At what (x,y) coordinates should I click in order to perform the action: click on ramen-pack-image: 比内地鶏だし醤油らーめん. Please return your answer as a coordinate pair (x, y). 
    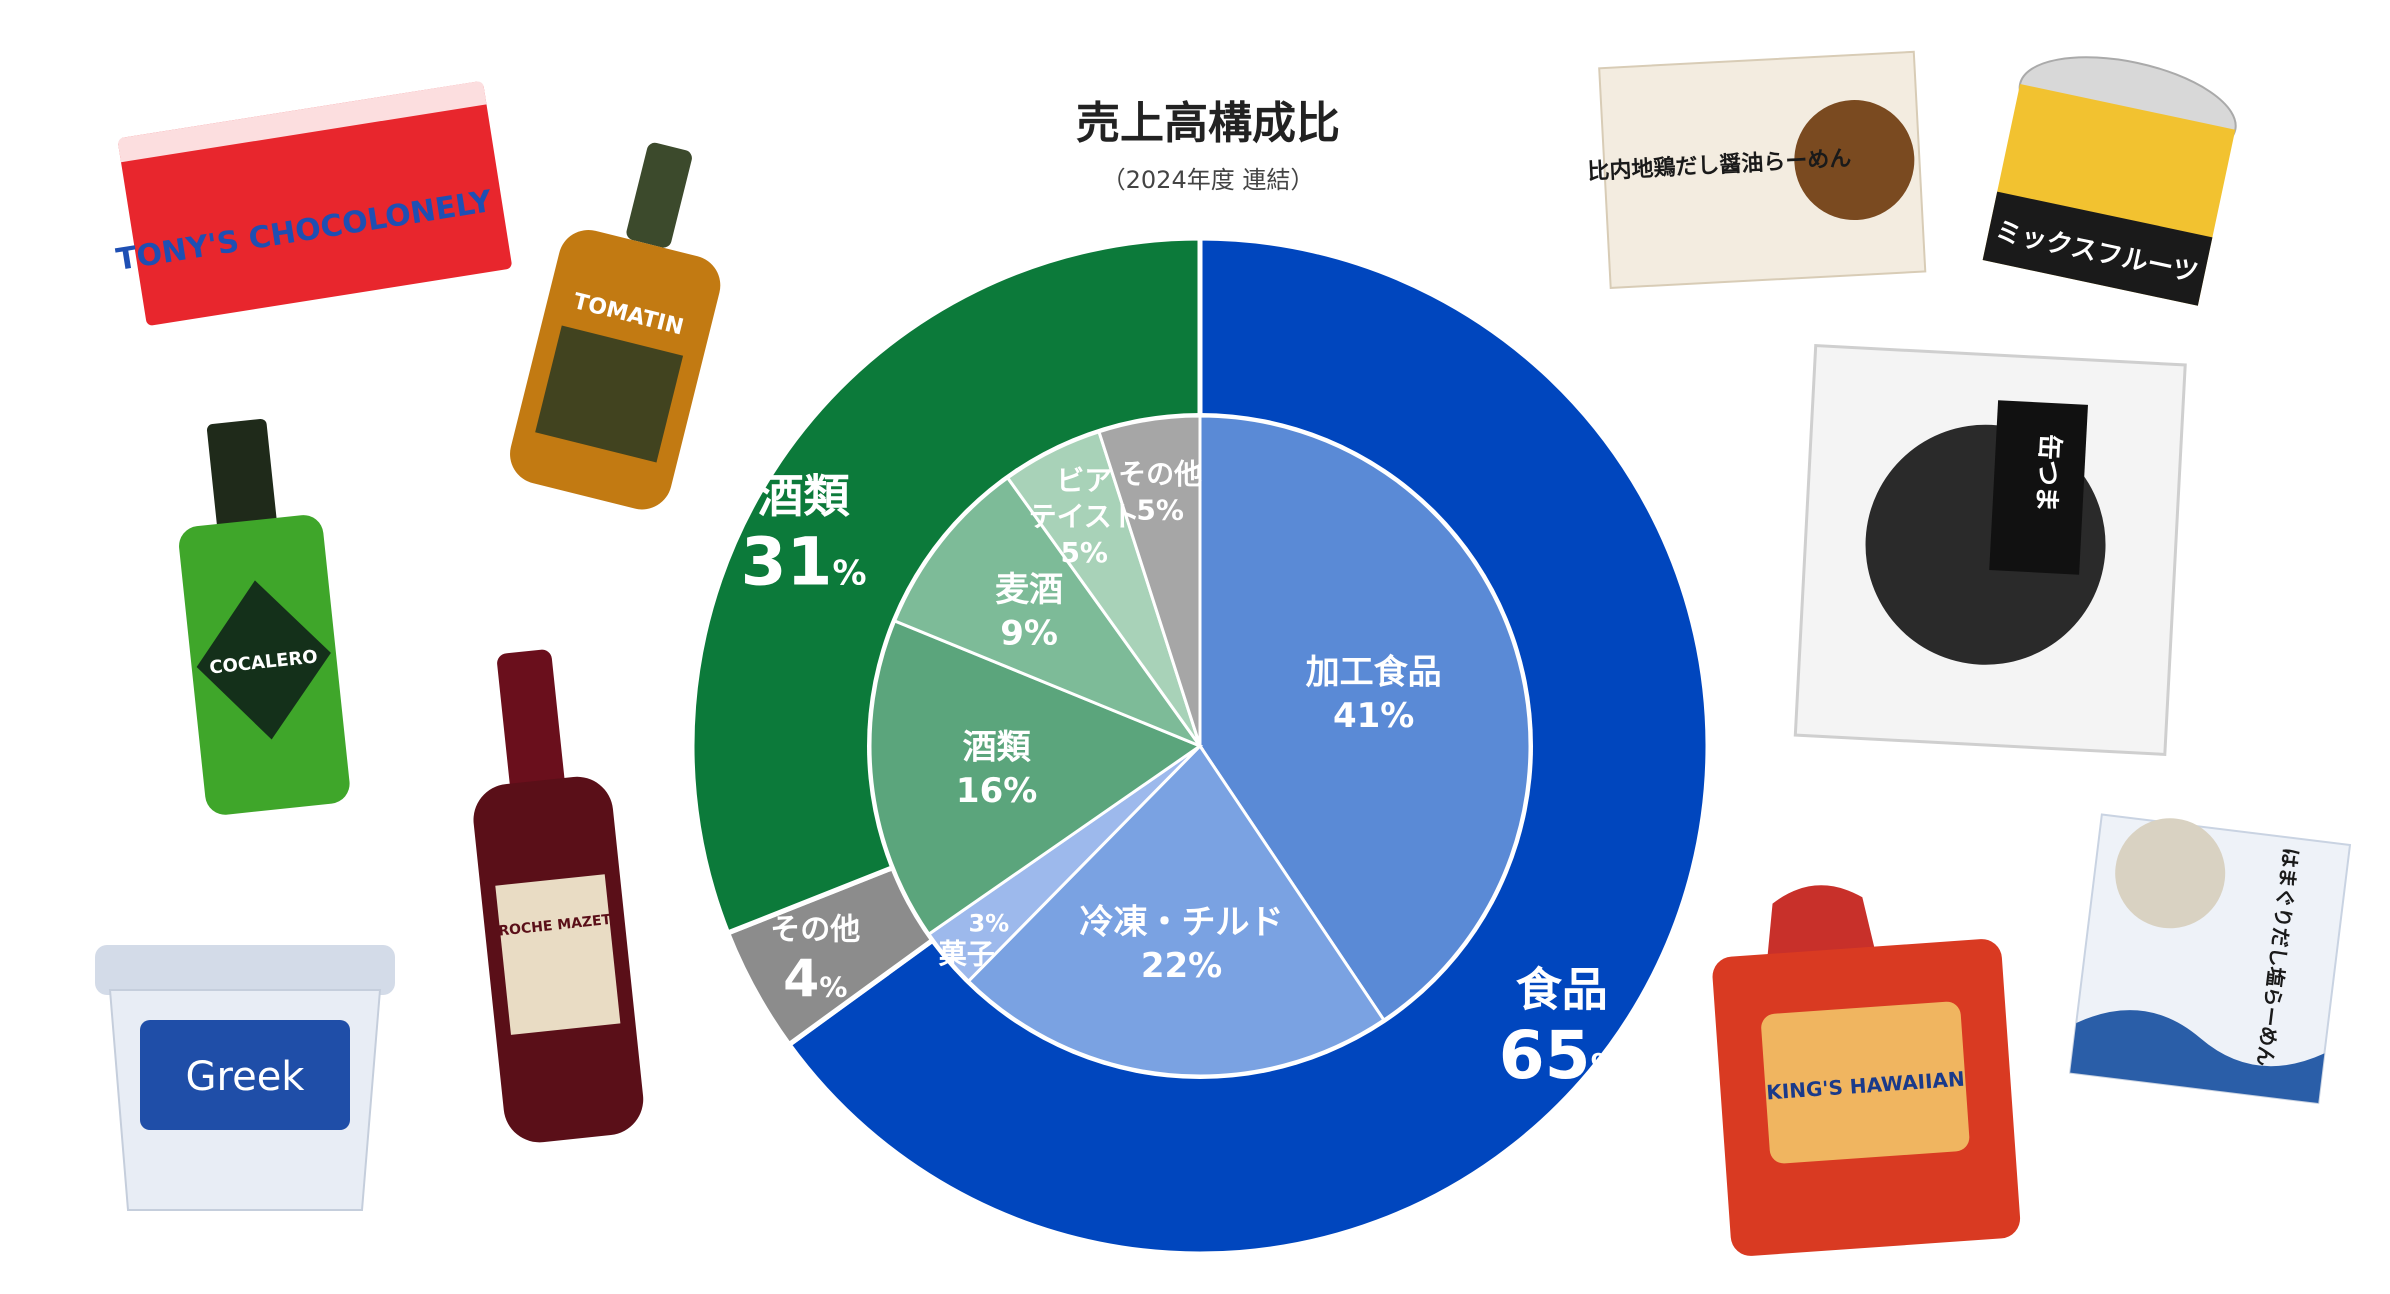
    Looking at the image, I should click on (1757, 170).